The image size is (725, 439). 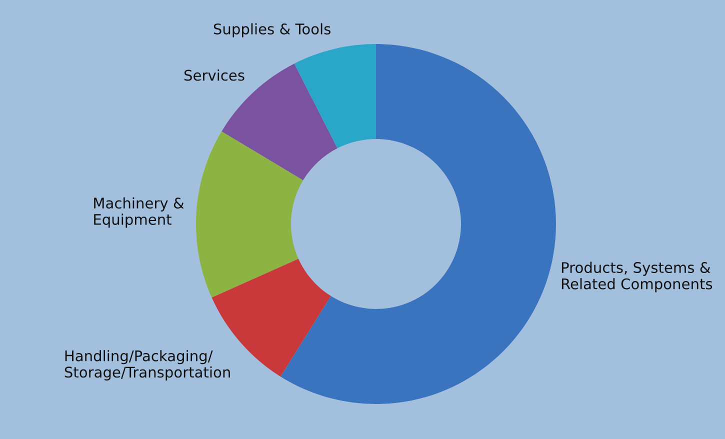 I want to click on slice-label: Machinery & Equipment, so click(x=139, y=212).